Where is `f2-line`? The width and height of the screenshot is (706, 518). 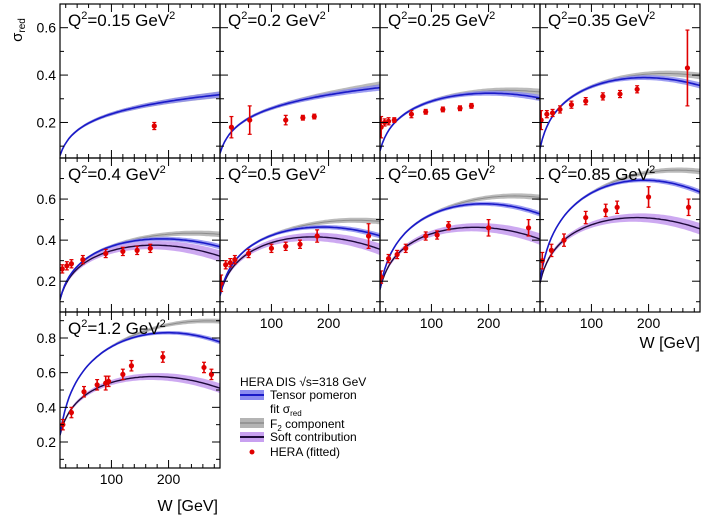
f2-line is located at coordinates (460, 242).